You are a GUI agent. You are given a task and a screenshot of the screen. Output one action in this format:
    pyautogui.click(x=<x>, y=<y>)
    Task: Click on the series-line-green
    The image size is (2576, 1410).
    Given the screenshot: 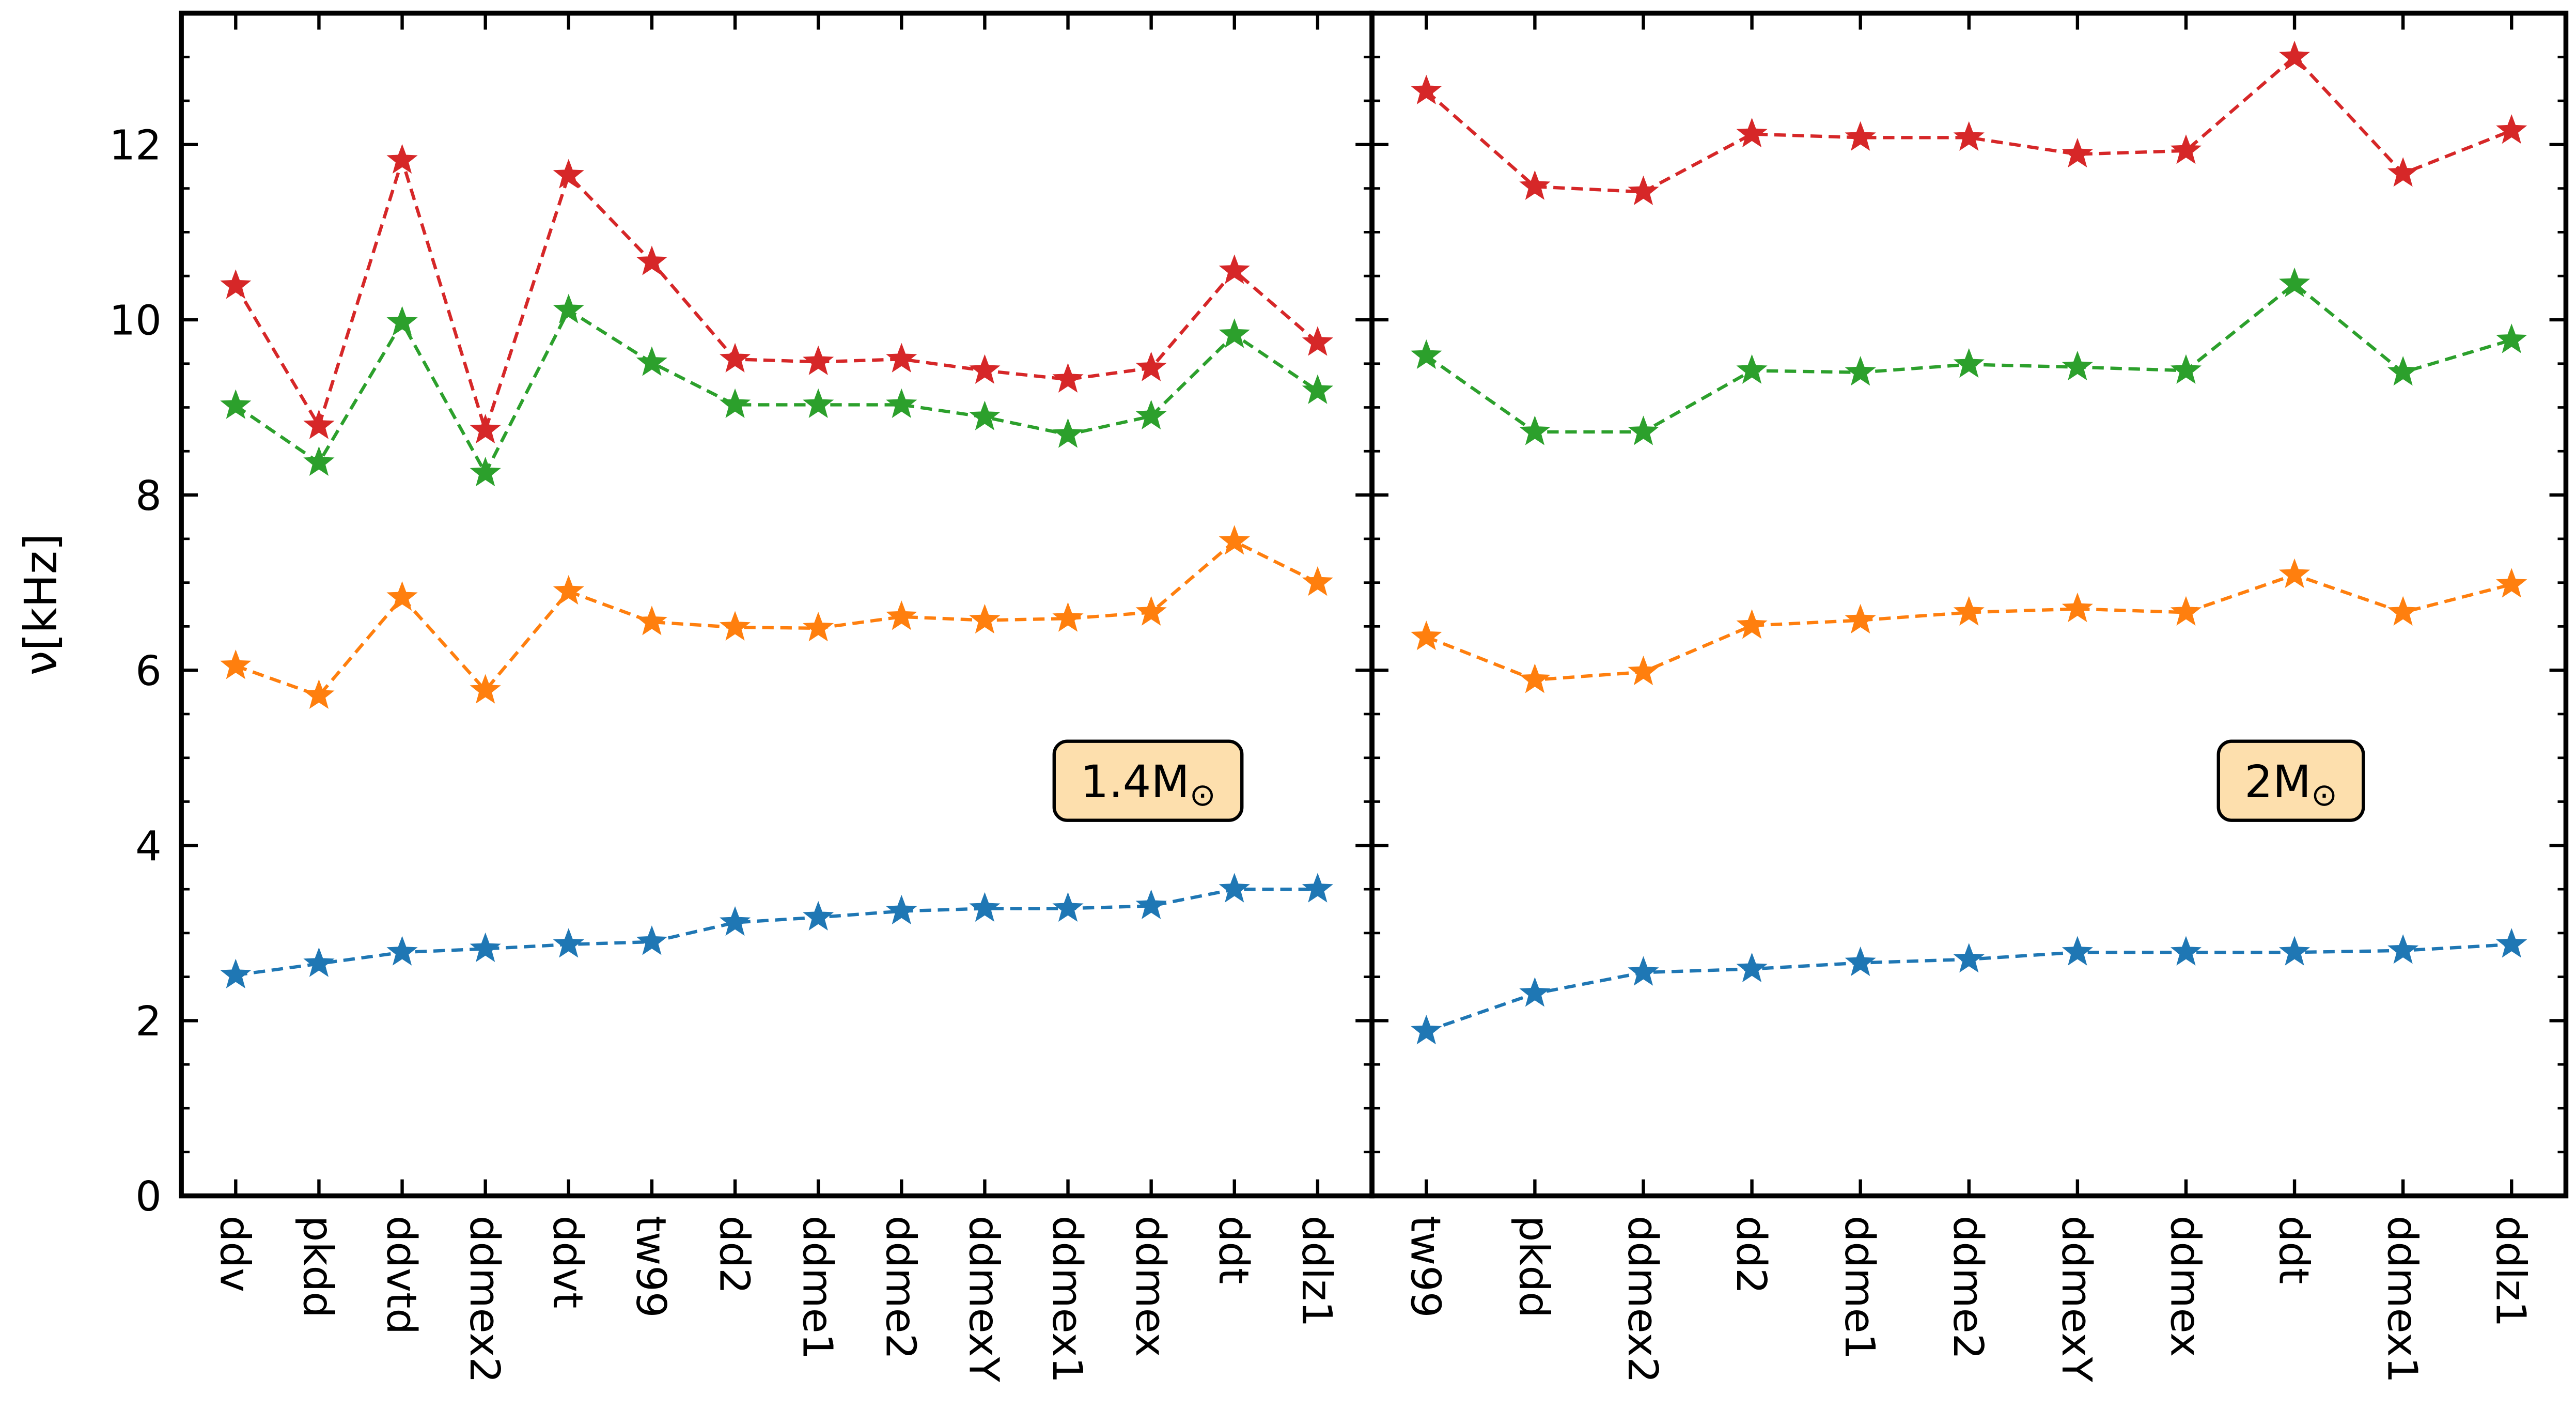 What is the action you would take?
    pyautogui.click(x=777, y=392)
    